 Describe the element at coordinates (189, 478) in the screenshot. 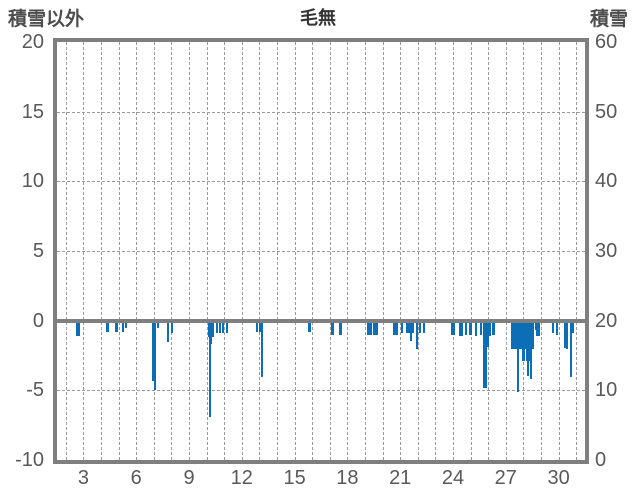

I see `x-tick-label: 9` at that location.